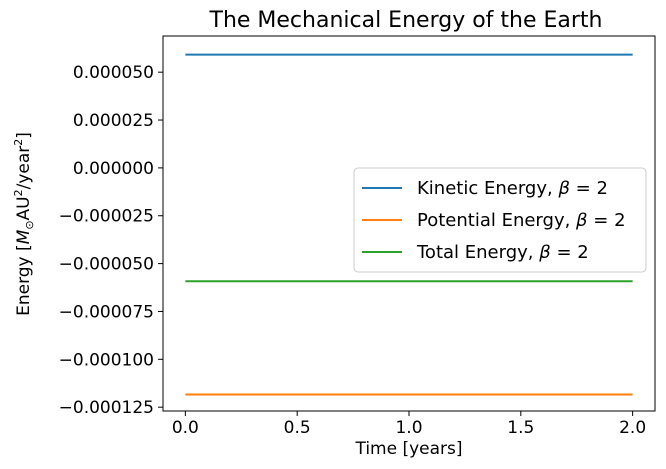  What do you see at coordinates (185, 428) in the screenshot?
I see `x-tick-label: 0.0` at bounding box center [185, 428].